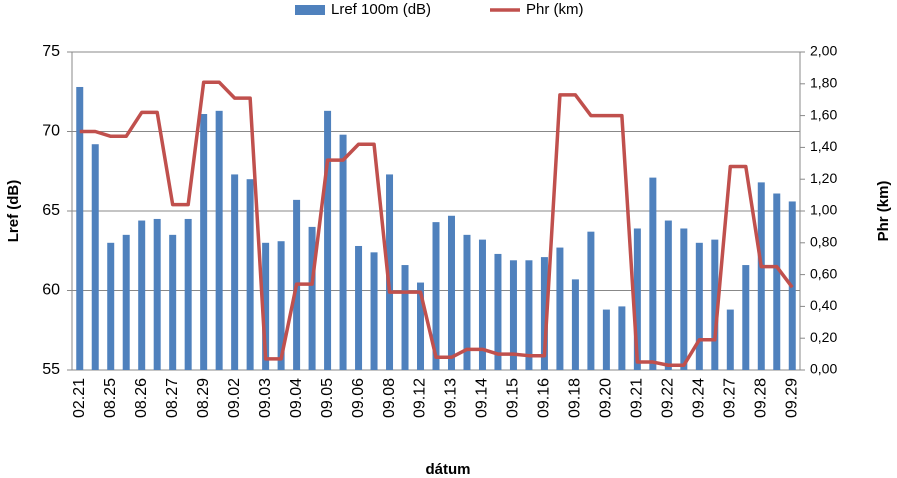 Image resolution: width=897 pixels, height=478 pixels. I want to click on legend-swatch, so click(310, 10).